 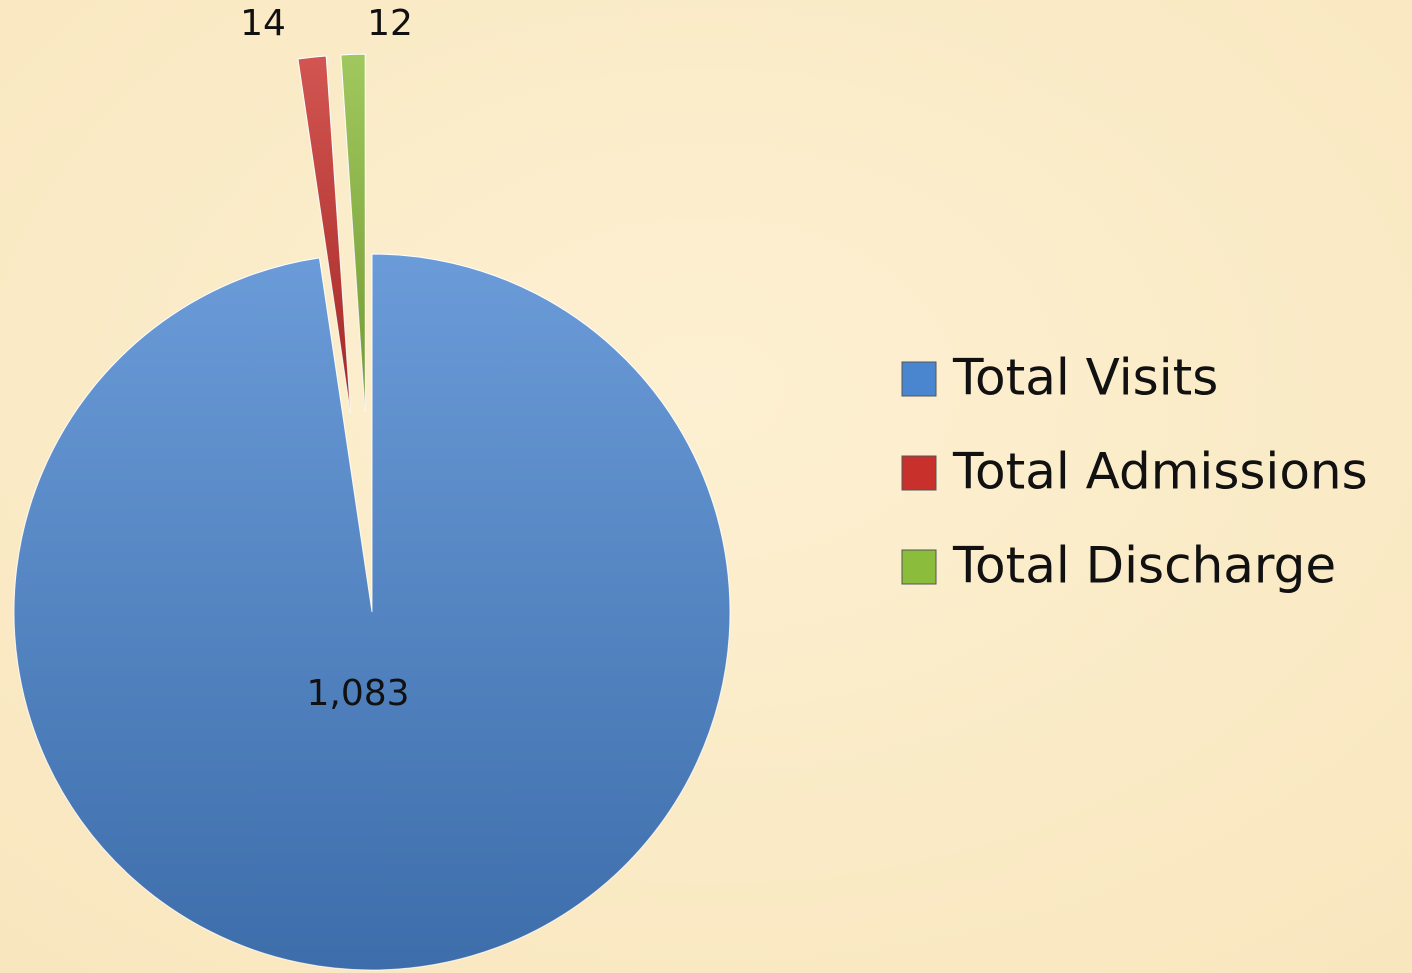 What do you see at coordinates (357, 693) in the screenshot?
I see `data-label: 1,083` at bounding box center [357, 693].